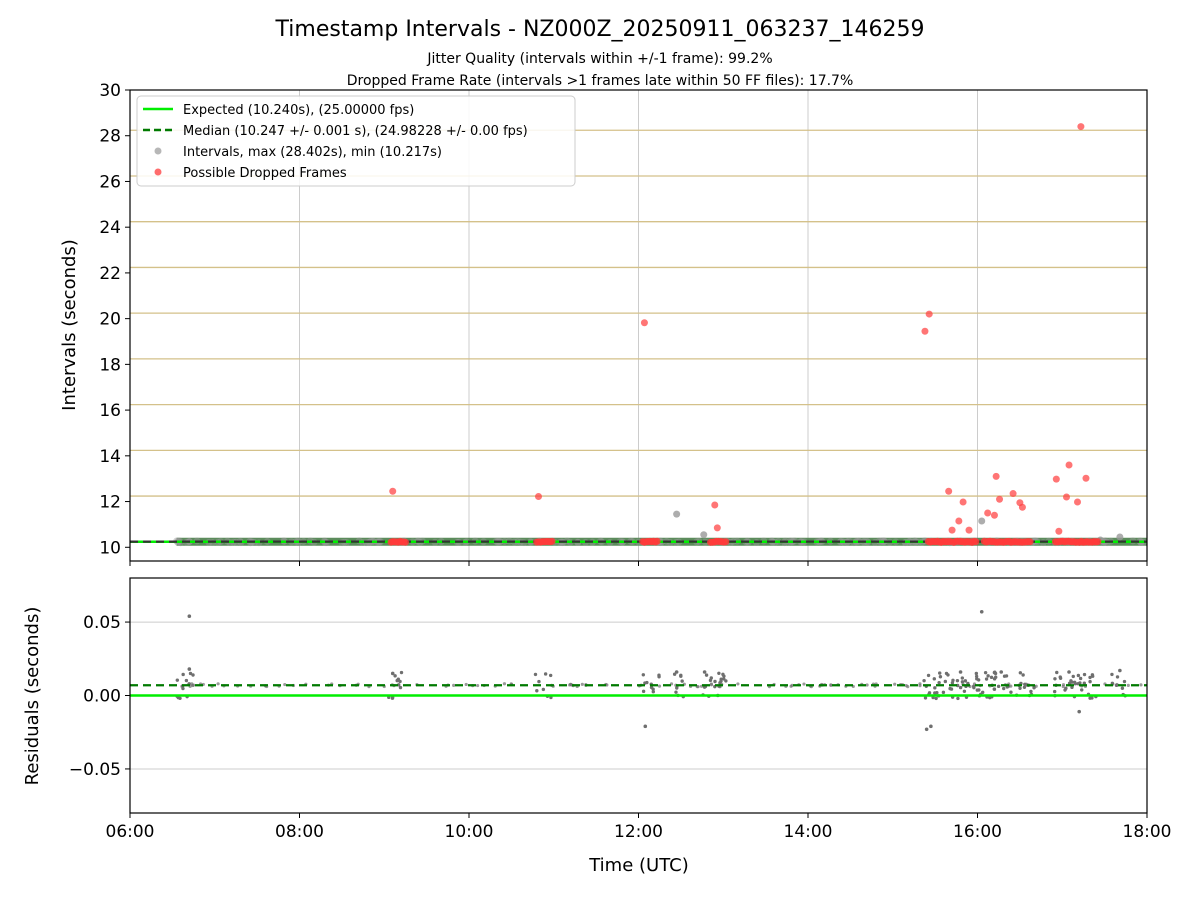 This screenshot has height=904, width=1200. What do you see at coordinates (110, 228) in the screenshot?
I see `intervals-y-tick-label: 24` at bounding box center [110, 228].